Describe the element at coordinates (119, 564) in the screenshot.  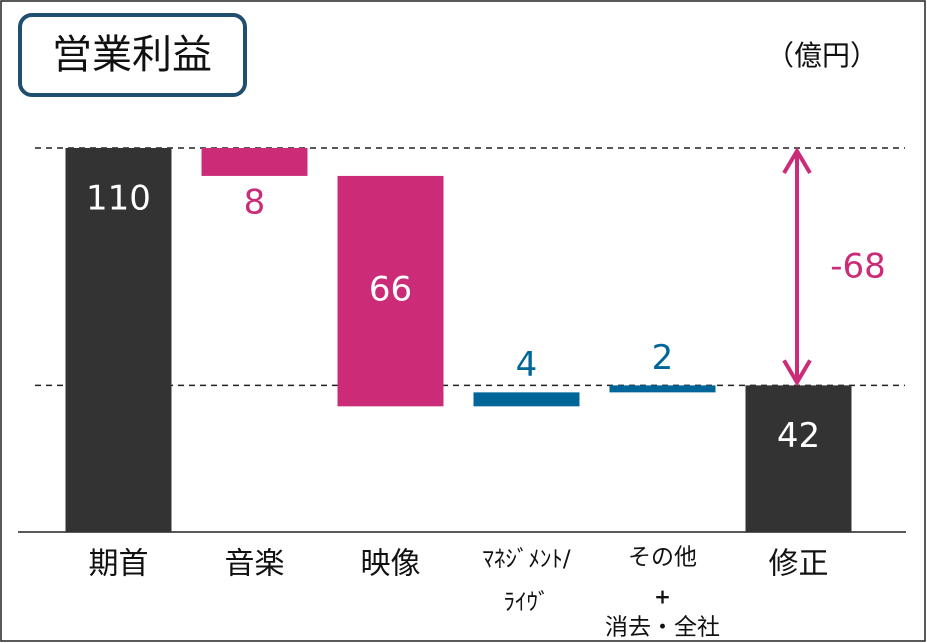
I see `x-tick-label: 期首` at that location.